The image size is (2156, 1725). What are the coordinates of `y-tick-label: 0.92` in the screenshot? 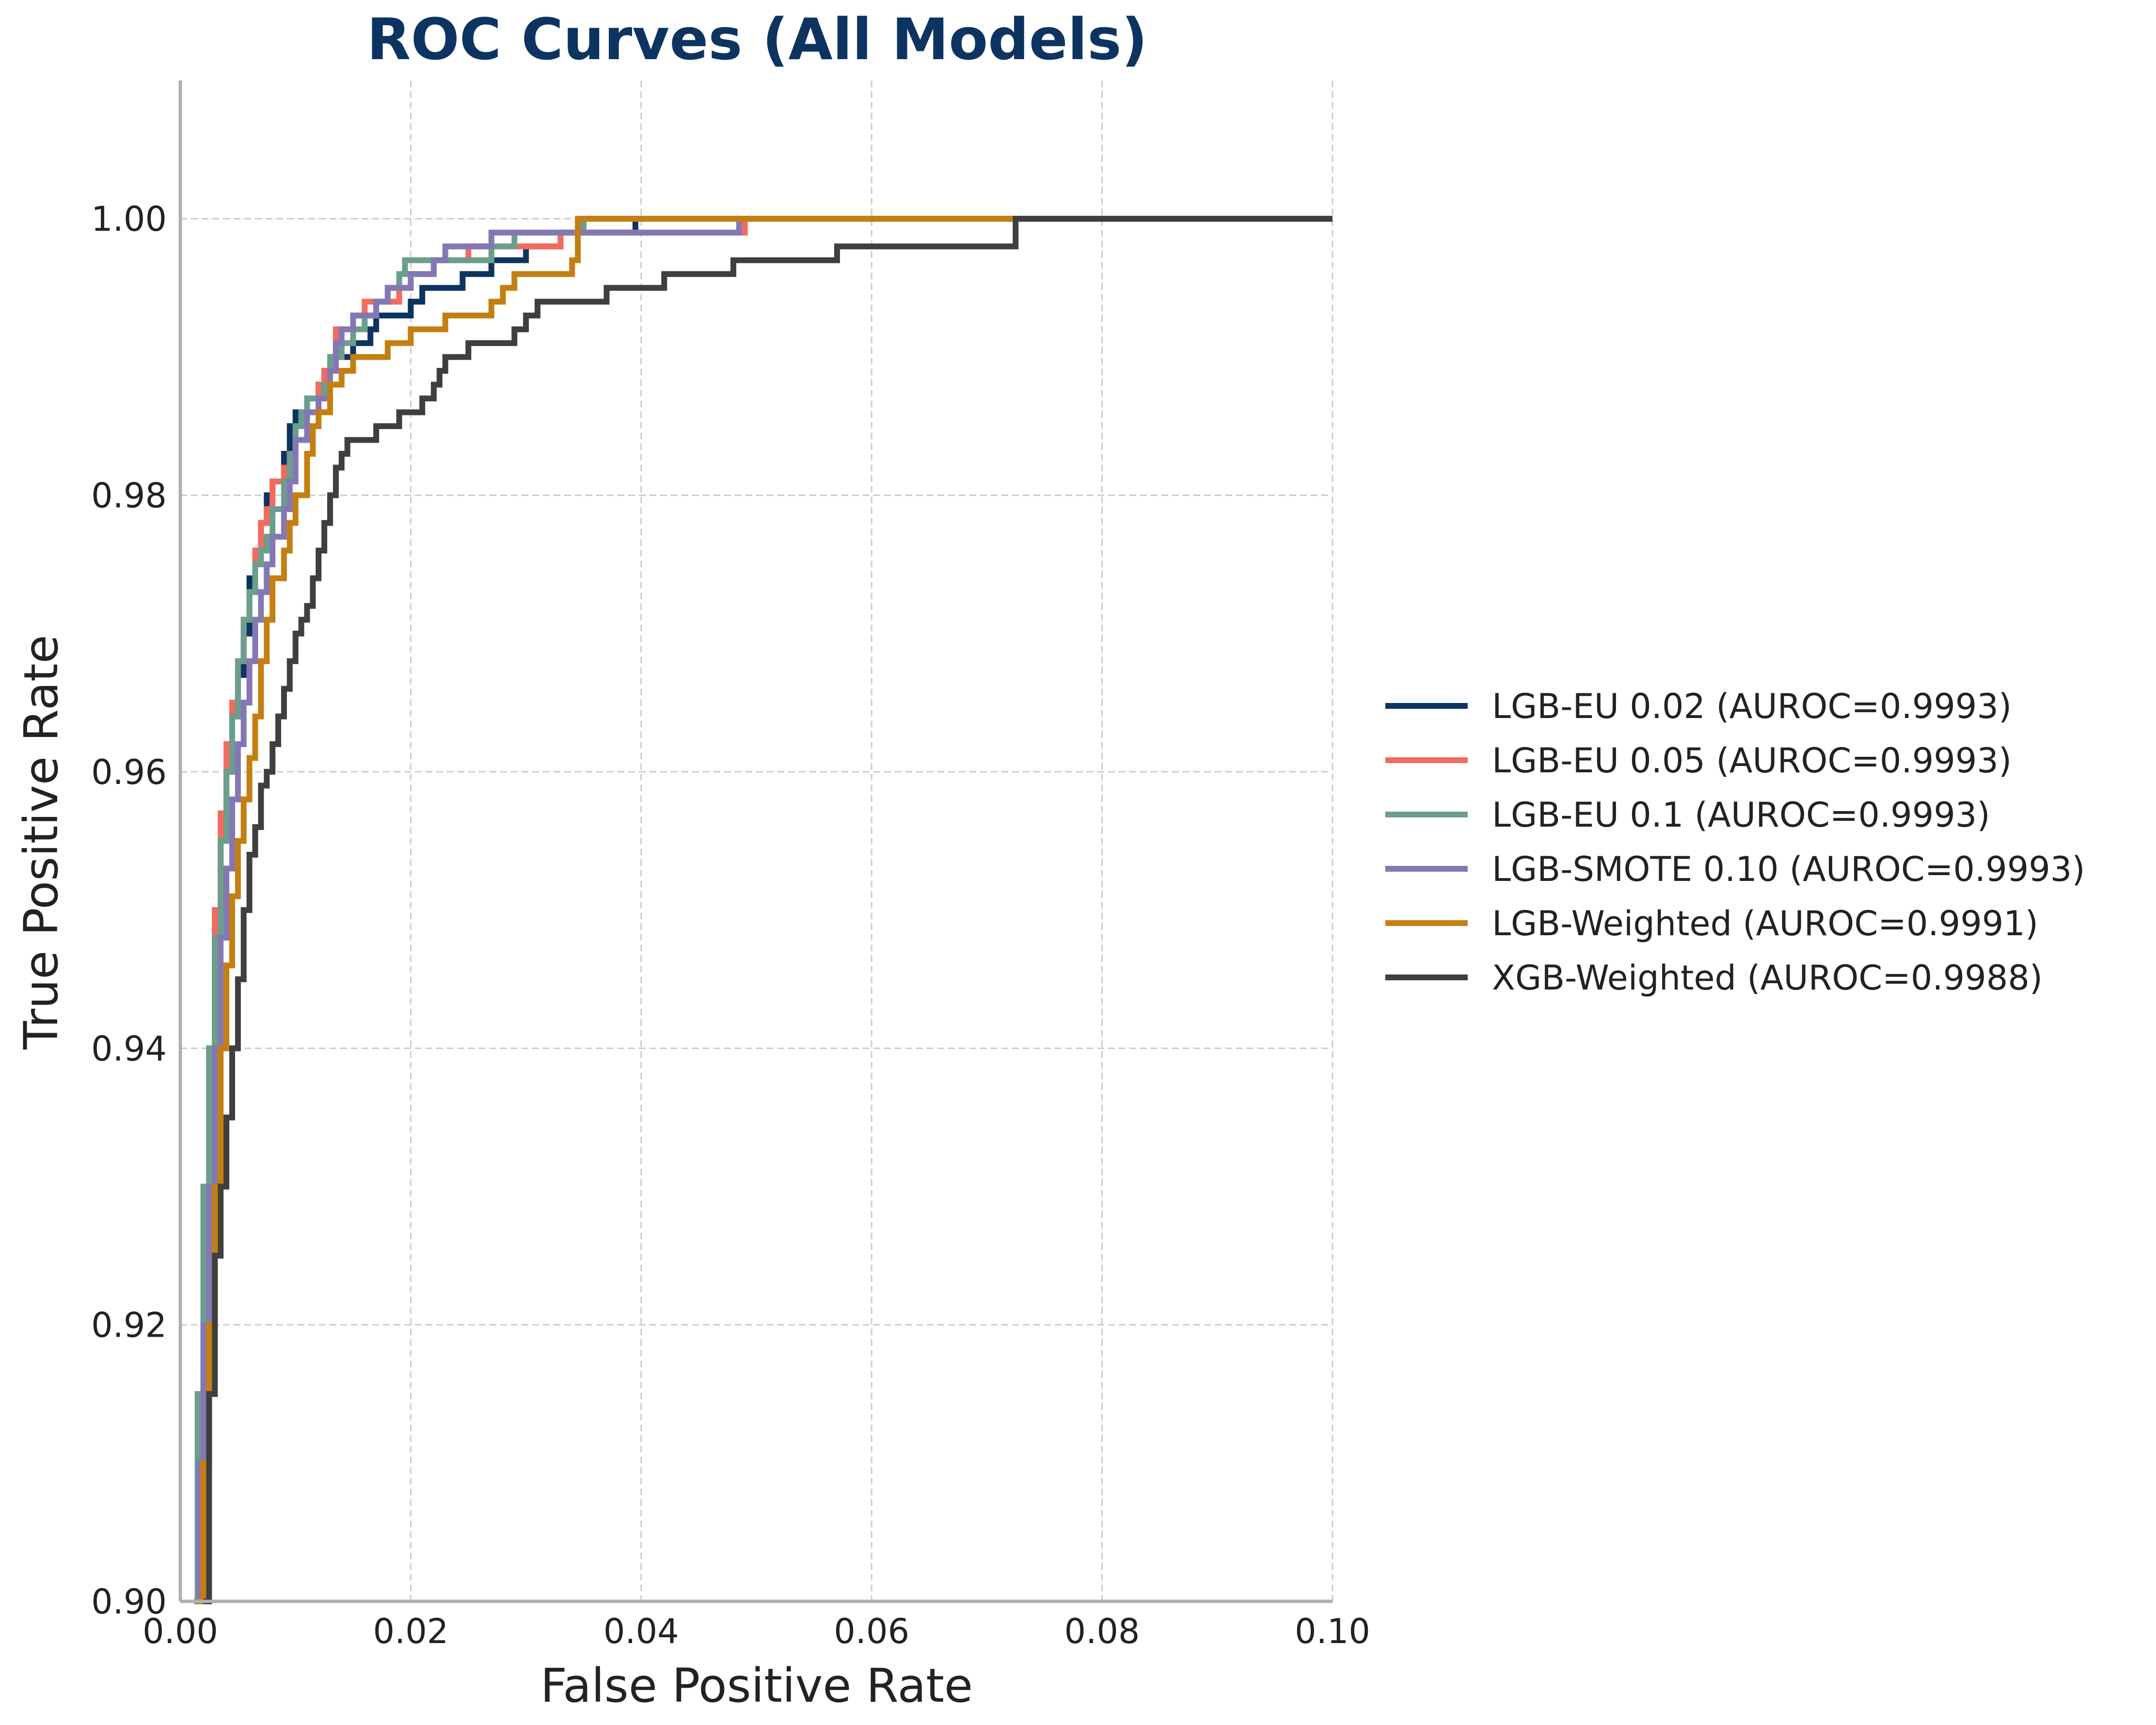 It's located at (129, 1326).